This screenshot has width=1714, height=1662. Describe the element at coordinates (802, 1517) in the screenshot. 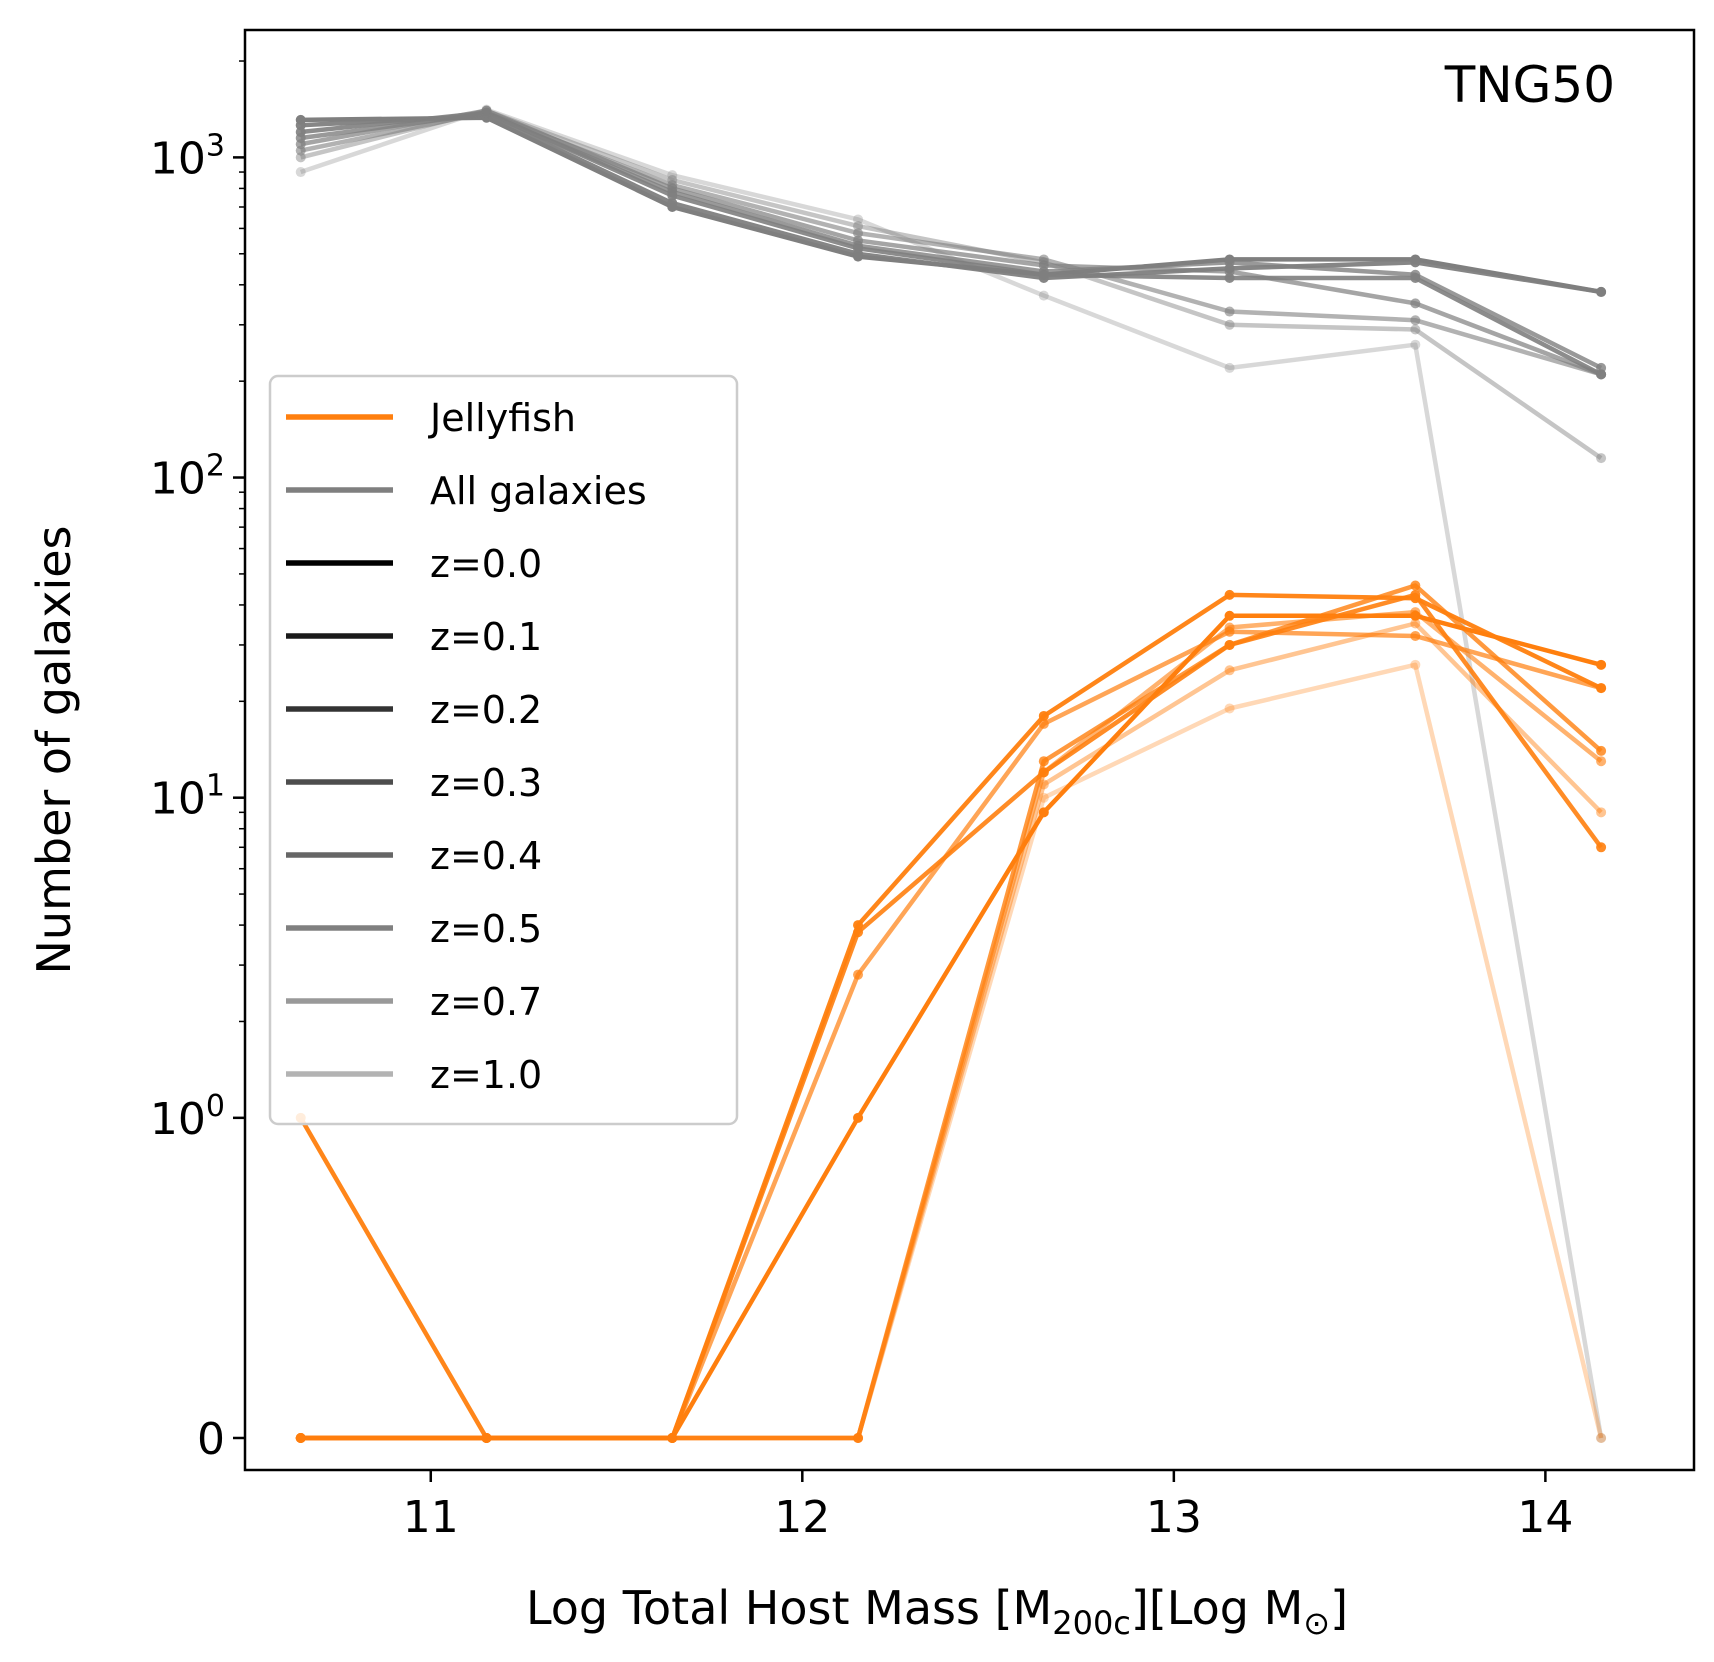

I see `x-tick-label: 12` at that location.